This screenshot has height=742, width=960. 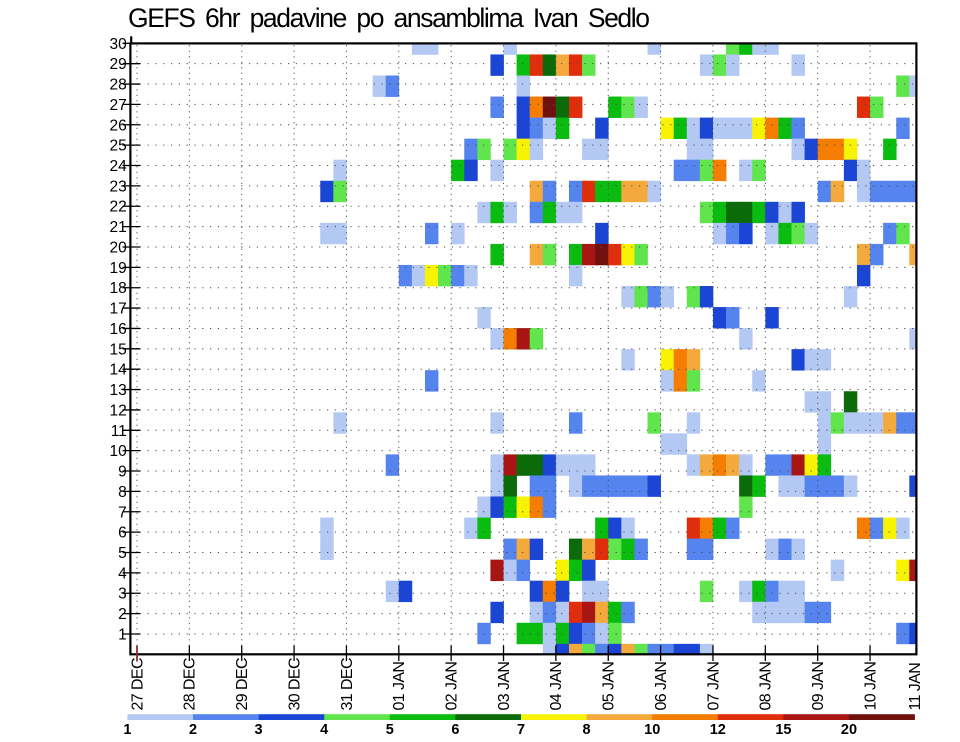 I want to click on svg-text: 14, so click(x=119, y=370).